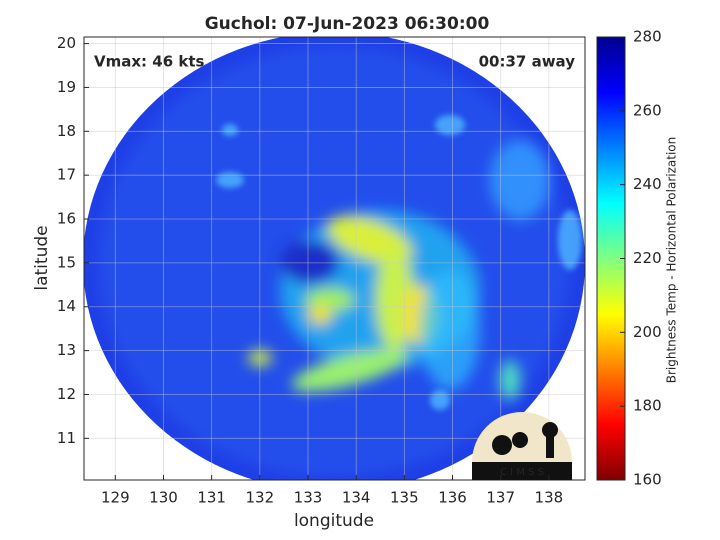 This screenshot has width=720, height=540. What do you see at coordinates (527, 62) in the screenshot?
I see `annotation: 00:37 away` at bounding box center [527, 62].